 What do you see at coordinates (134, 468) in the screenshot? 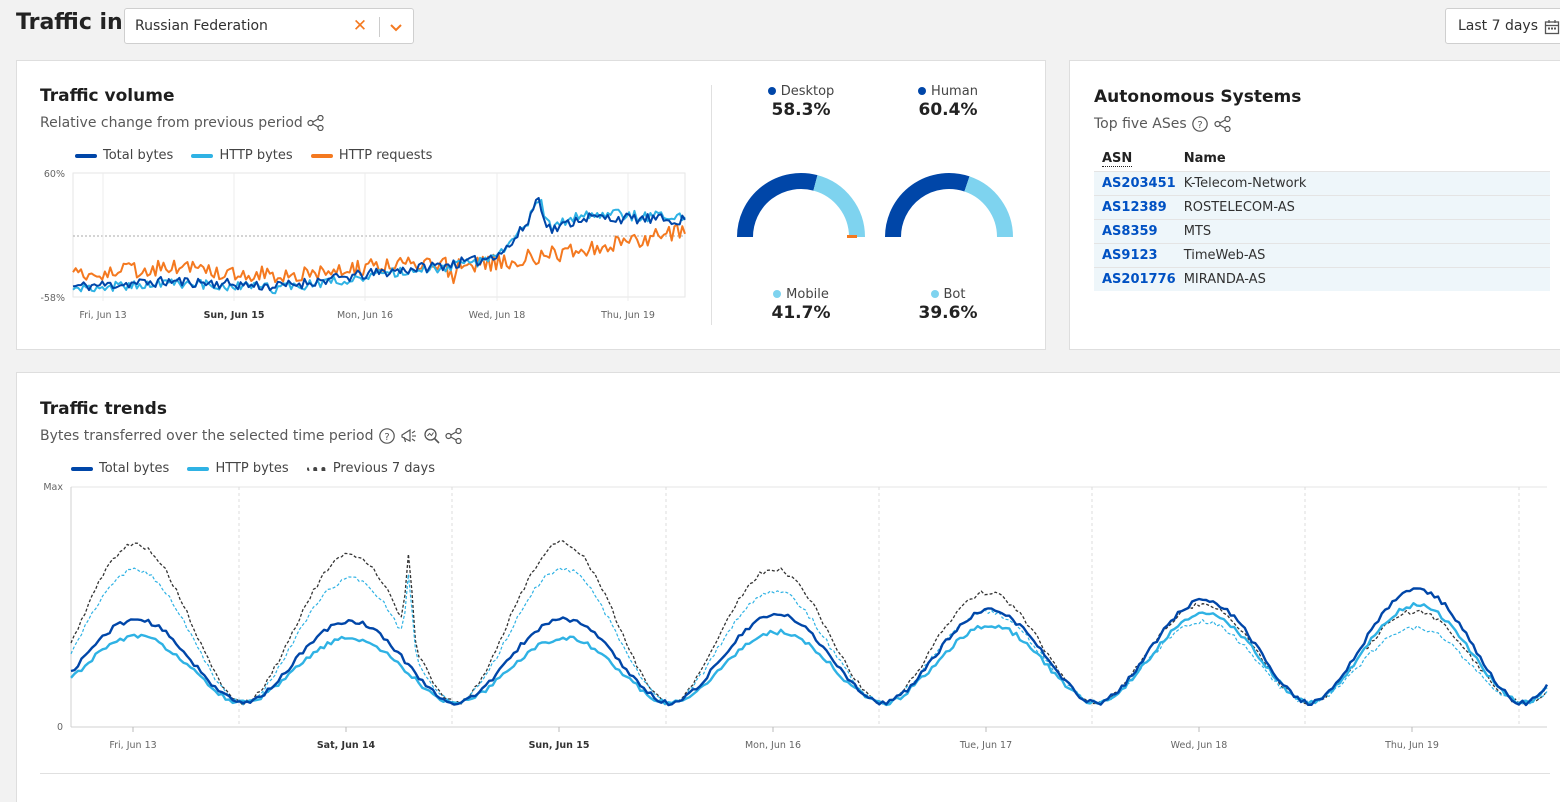
I see `legend-total-bytes-label: Total bytes` at bounding box center [134, 468].